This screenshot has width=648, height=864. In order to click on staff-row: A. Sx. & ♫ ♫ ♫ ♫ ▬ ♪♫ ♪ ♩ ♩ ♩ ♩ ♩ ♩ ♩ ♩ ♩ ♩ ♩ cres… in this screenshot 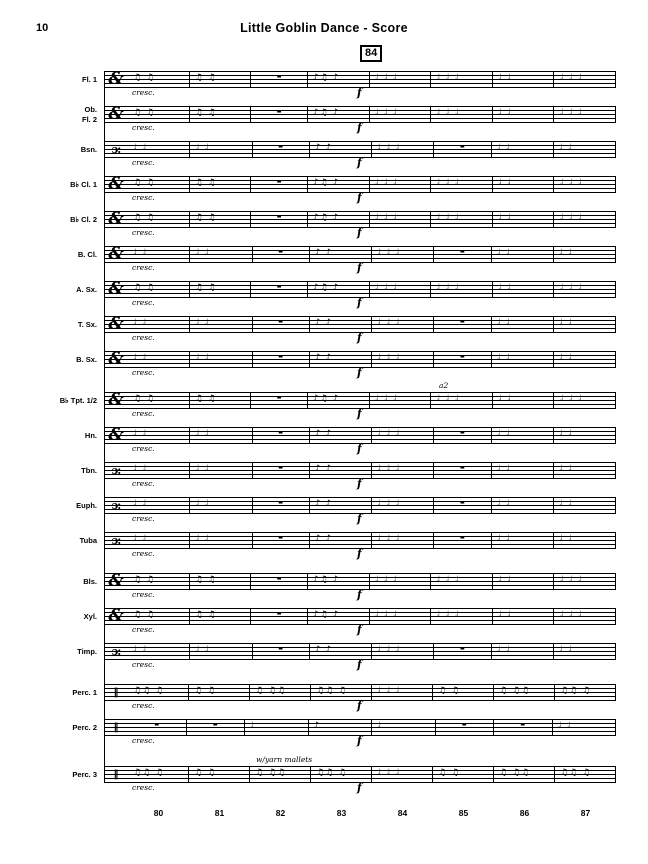, I will do `click(324, 290)`.